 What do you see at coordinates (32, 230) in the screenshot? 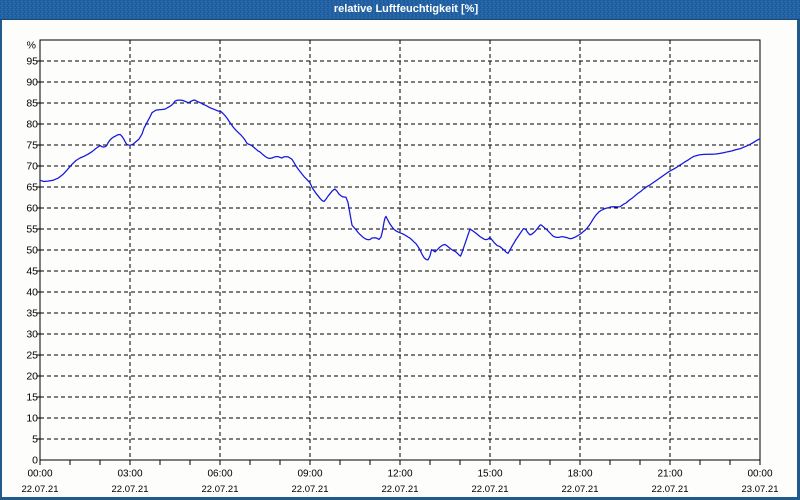
I see `svg-text: 55` at bounding box center [32, 230].